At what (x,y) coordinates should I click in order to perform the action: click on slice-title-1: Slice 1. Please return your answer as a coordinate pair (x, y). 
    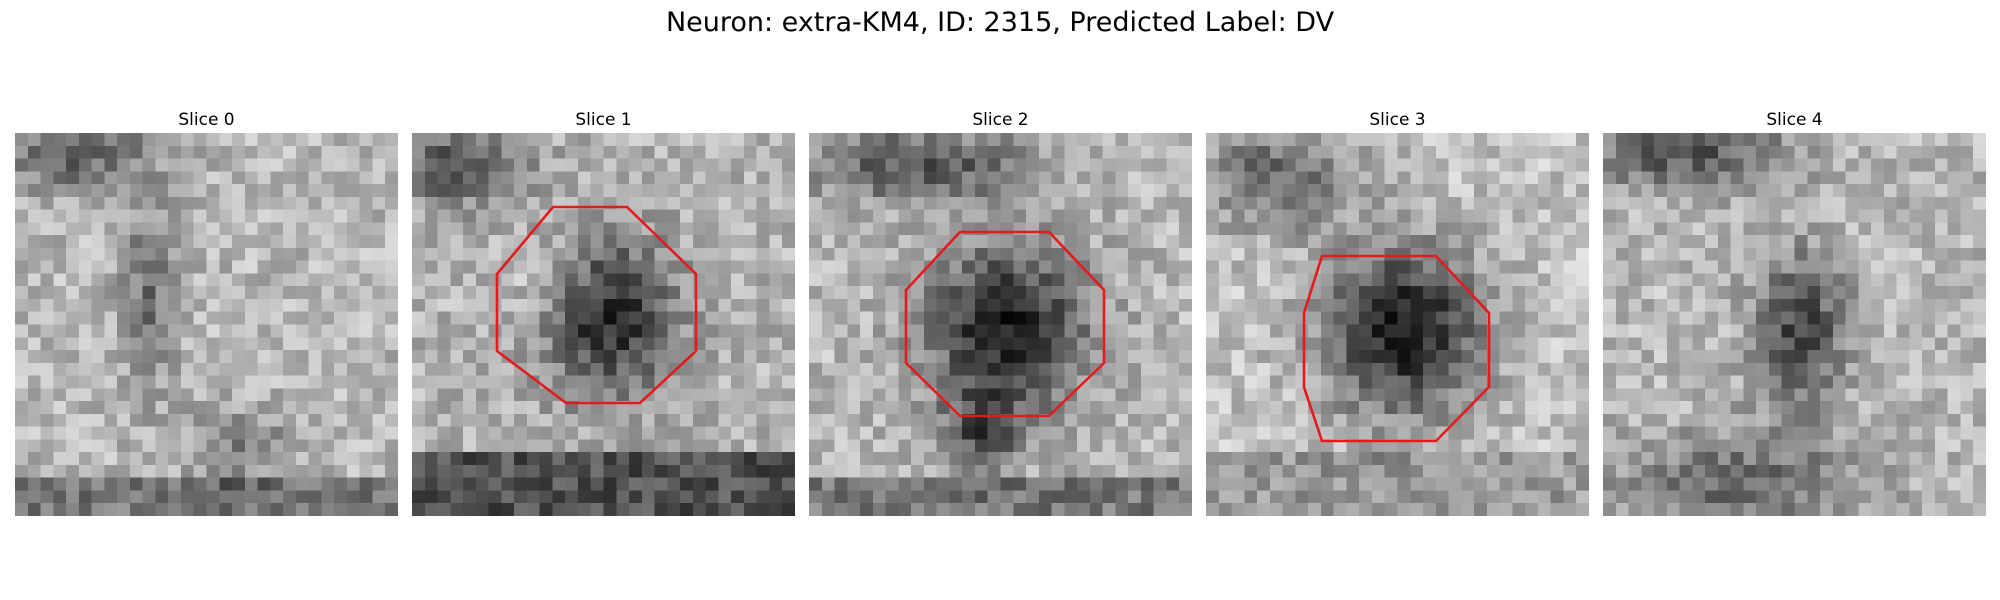
    Looking at the image, I should click on (603, 120).